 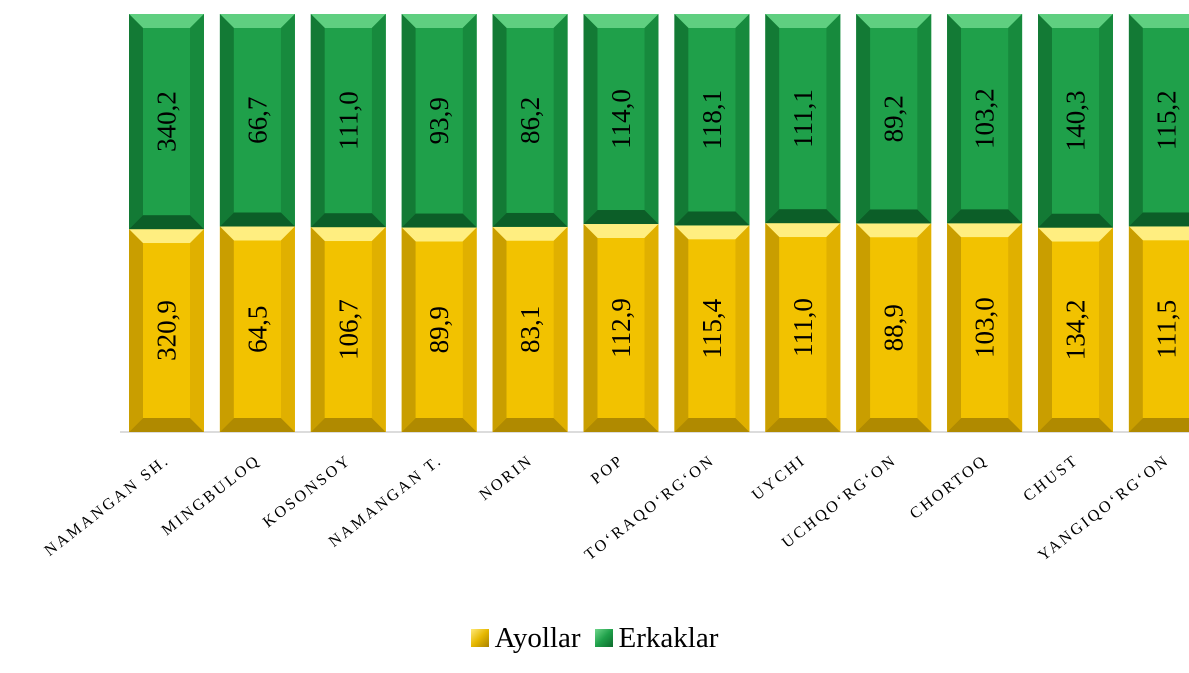 I want to click on legend-item-erkaklar: Erkaklar, so click(x=656, y=638).